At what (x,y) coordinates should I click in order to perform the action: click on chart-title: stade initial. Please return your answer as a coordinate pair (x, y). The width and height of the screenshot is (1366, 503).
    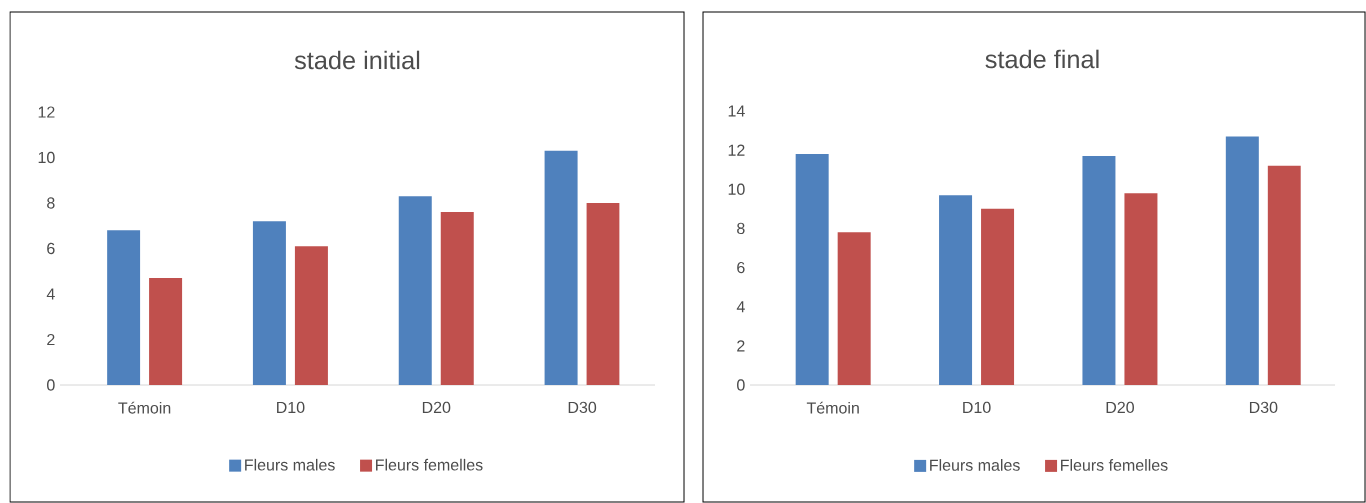
    Looking at the image, I should click on (357, 60).